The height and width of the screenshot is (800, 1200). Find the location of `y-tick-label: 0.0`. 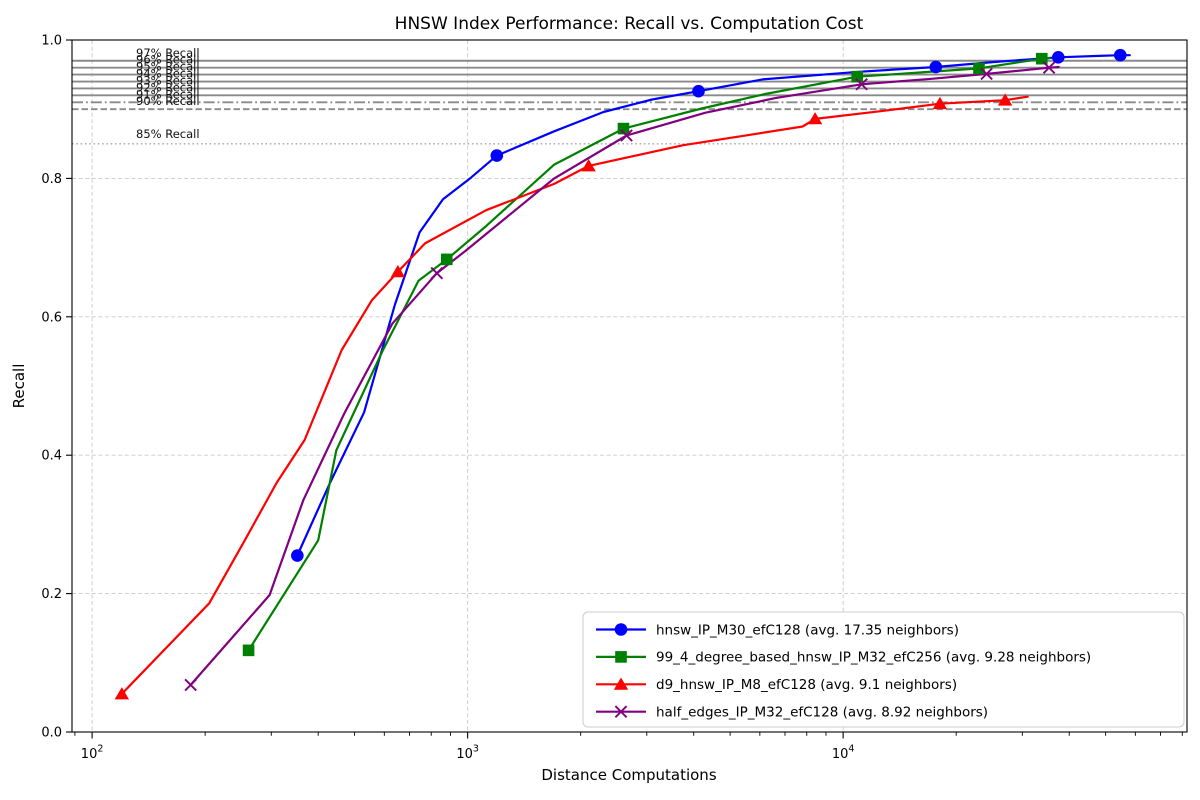

y-tick-label: 0.0 is located at coordinates (51, 733).